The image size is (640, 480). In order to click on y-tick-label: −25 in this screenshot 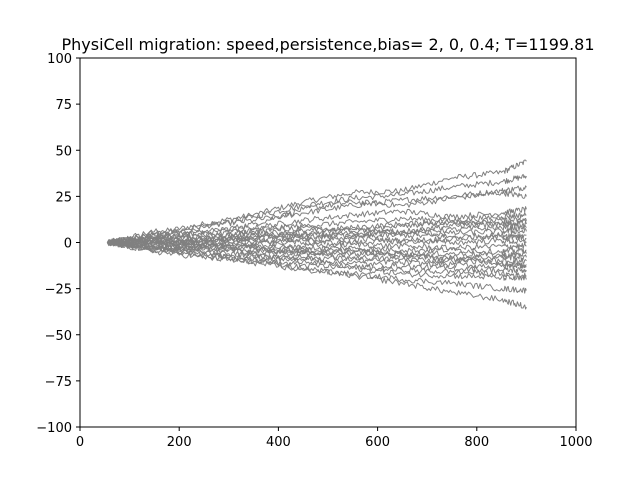, I will do `click(58, 290)`.